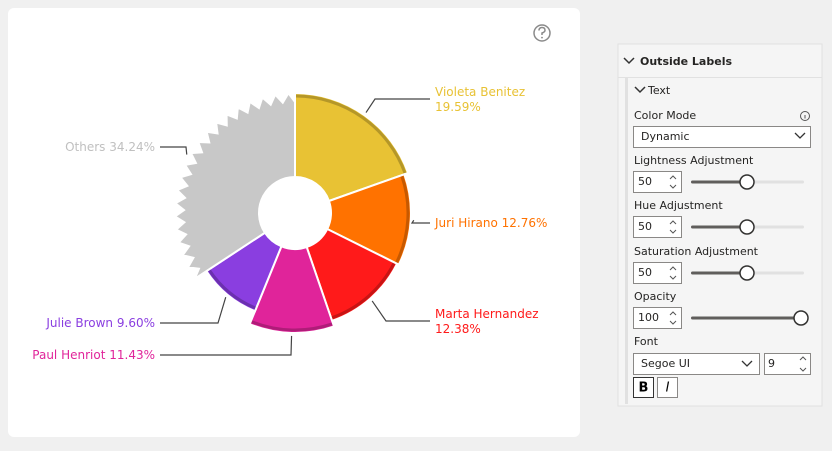 The image size is (832, 451). Describe the element at coordinates (696, 364) in the screenshot. I see `font-dropdown` at that location.